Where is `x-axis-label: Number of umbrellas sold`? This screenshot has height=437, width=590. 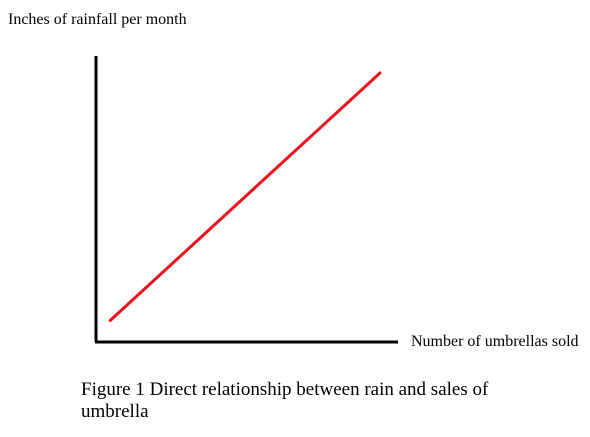
x-axis-label: Number of umbrellas sold is located at coordinates (495, 341).